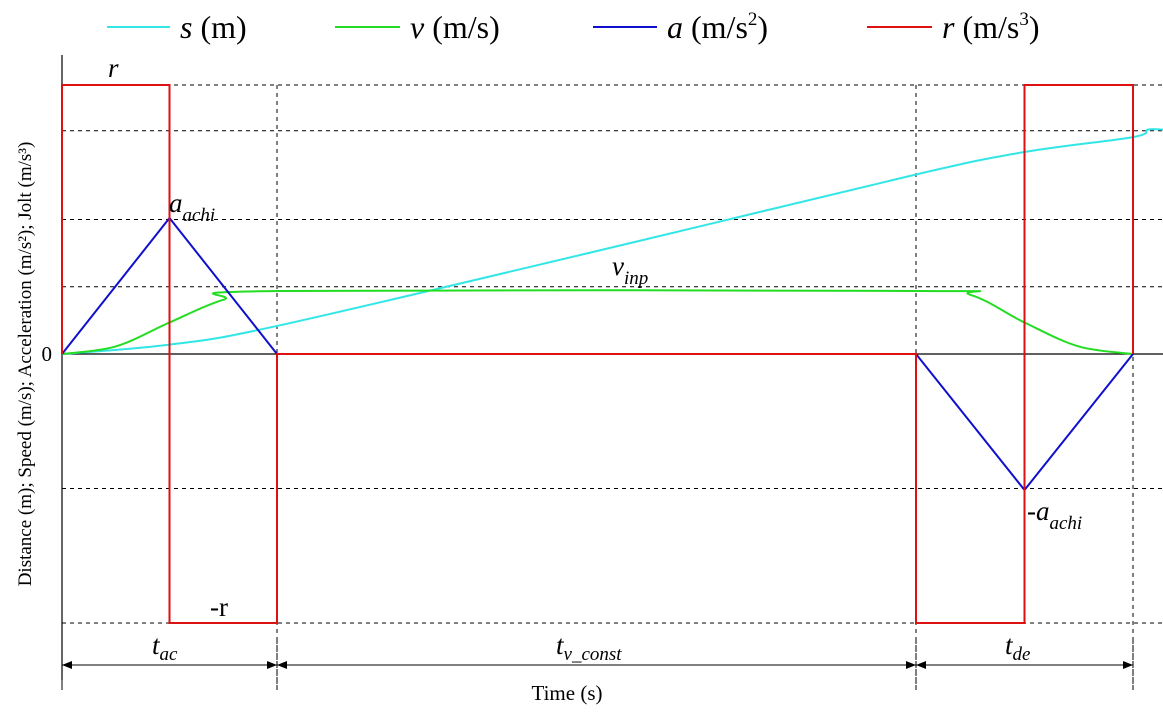  I want to click on dim-t-ac-arrow-left, so click(67, 665).